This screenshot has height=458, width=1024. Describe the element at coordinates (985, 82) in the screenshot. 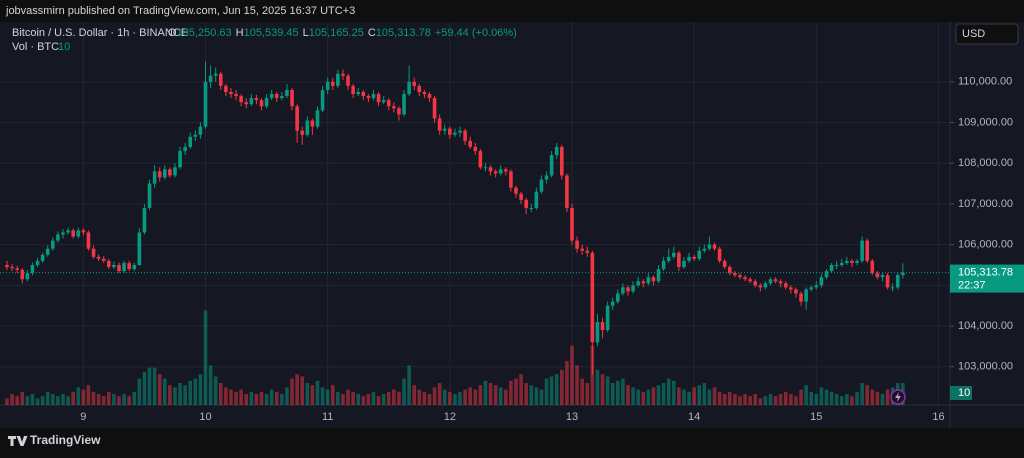

I see `y-tick-label: 110,000.00` at that location.